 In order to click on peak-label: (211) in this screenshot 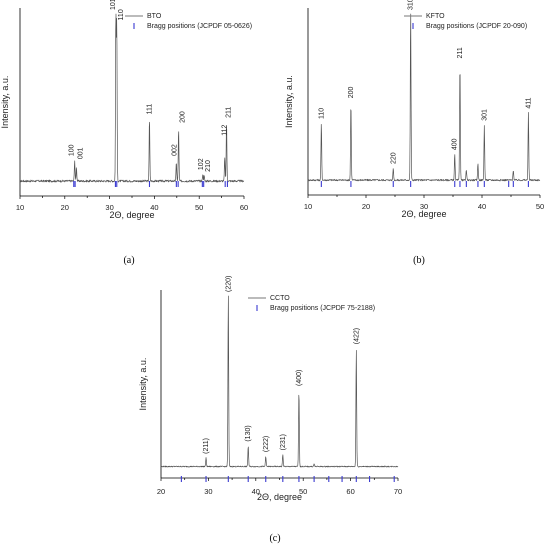, I will do `click(206, 446)`.